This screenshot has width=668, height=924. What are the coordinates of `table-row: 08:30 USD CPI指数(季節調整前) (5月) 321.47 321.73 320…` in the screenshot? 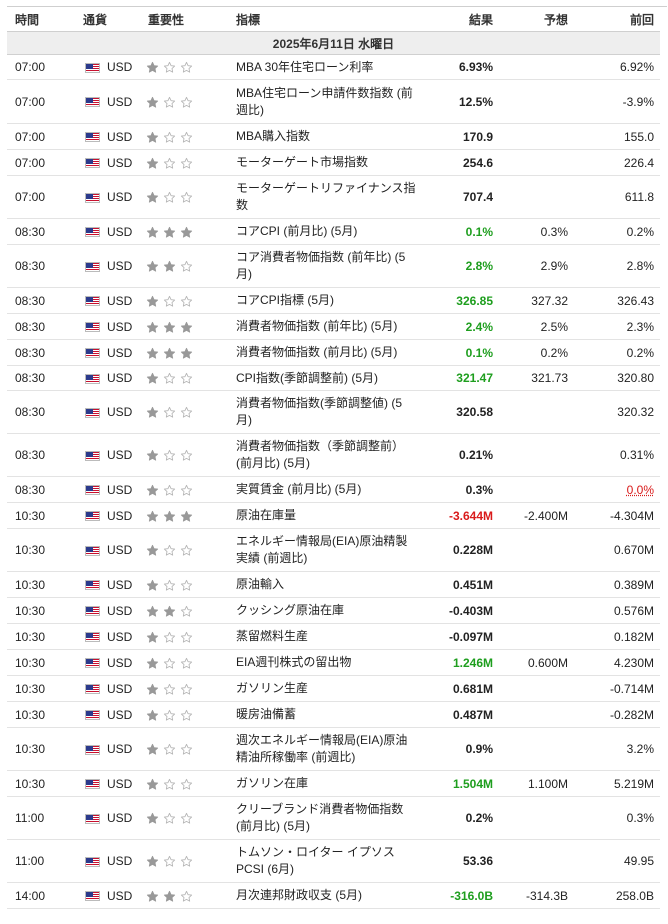 It's located at (333, 378).